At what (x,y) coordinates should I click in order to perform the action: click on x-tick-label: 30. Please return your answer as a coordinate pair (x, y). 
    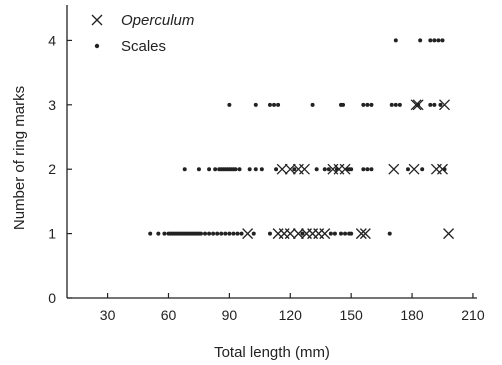
    Looking at the image, I should click on (108, 315).